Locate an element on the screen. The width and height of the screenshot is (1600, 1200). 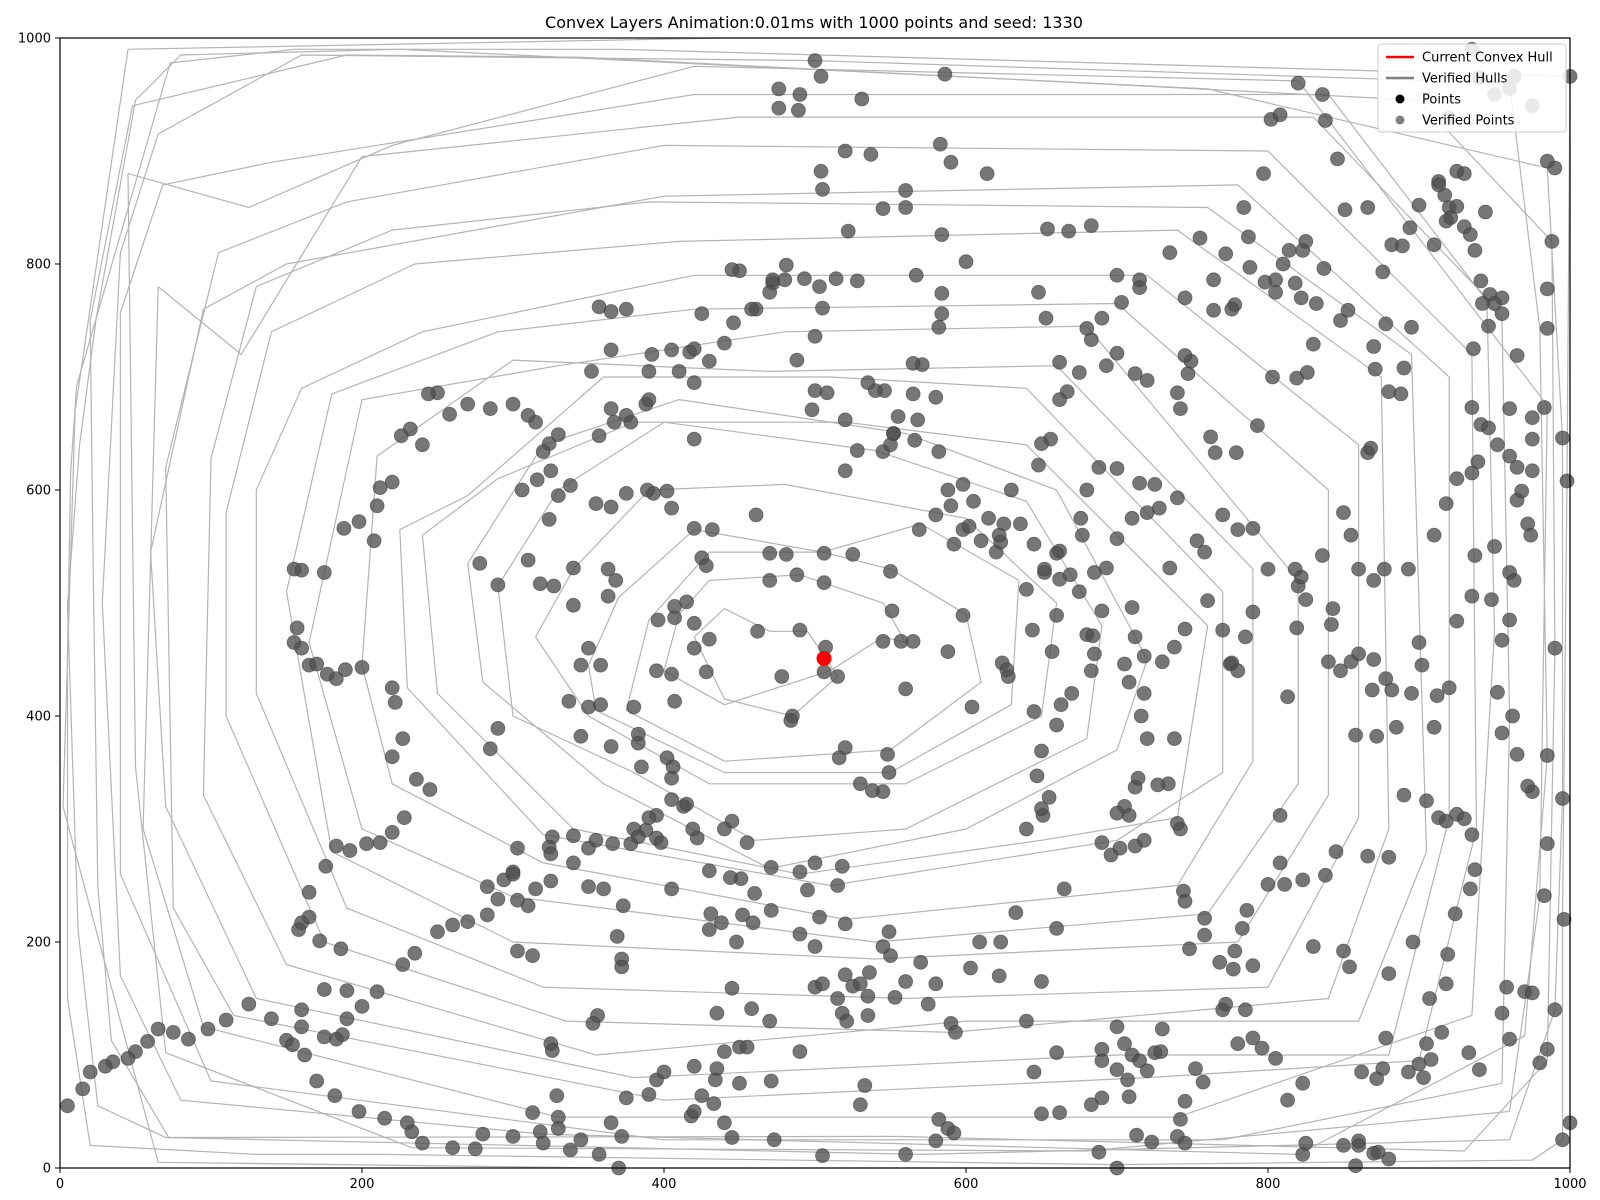
legend-label: Verified Points is located at coordinates (1468, 121).